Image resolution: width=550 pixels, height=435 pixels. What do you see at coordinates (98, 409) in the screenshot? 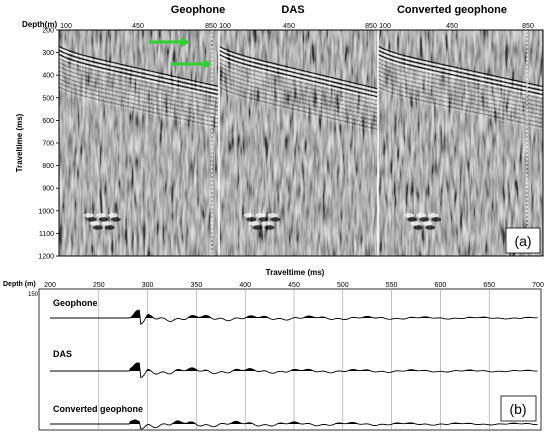
I see `trace-label-converted-geophone: Converted geophone` at bounding box center [98, 409].